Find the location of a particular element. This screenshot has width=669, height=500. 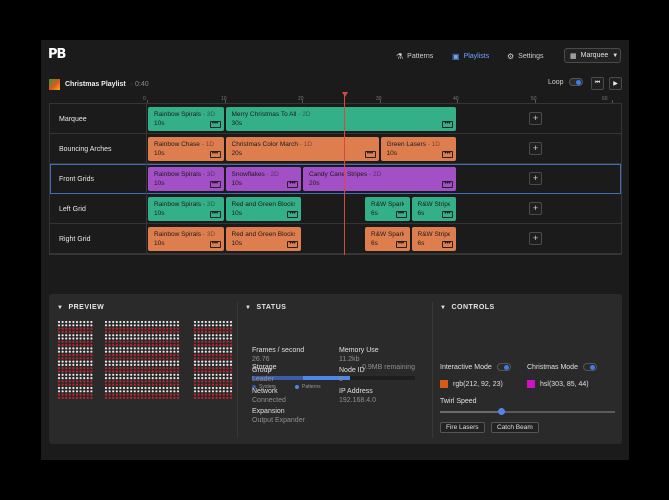

loop-toggle is located at coordinates (575, 82).